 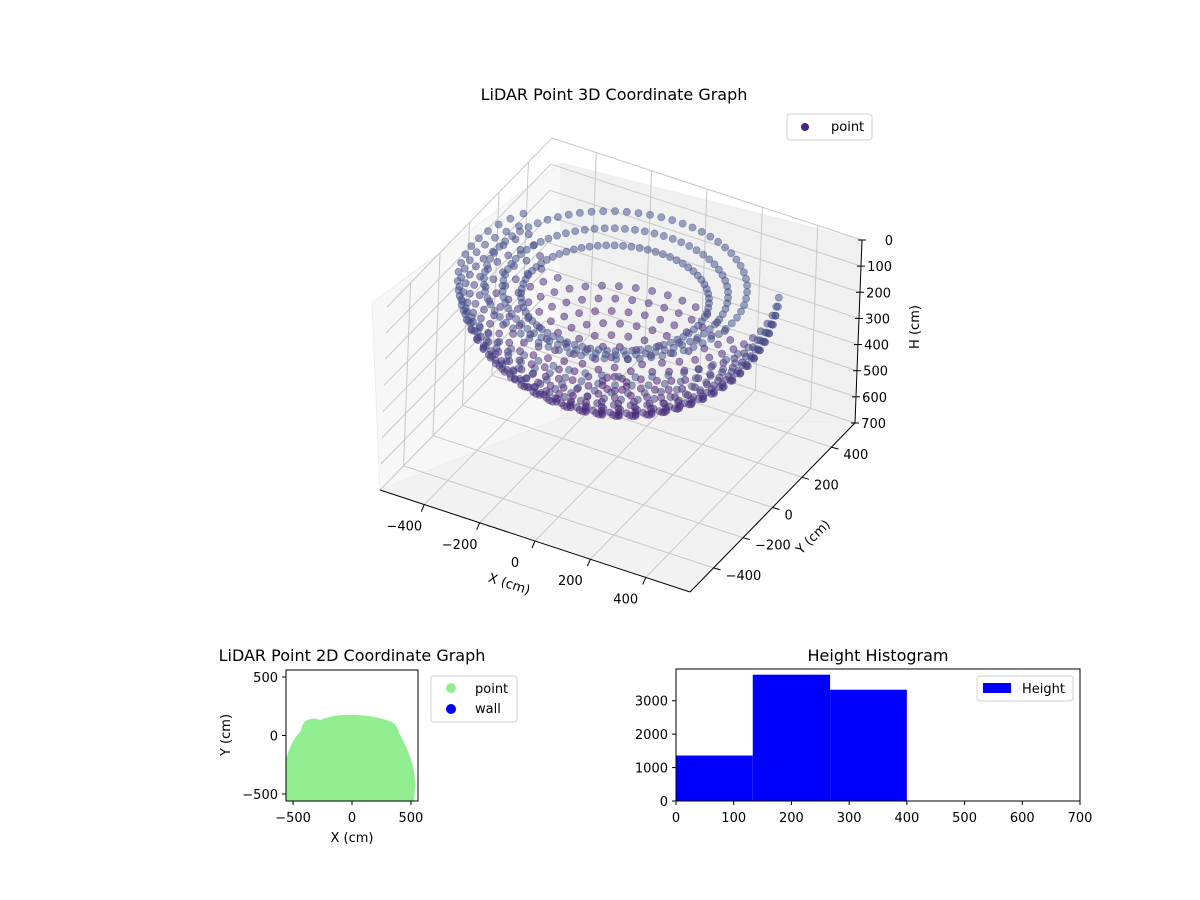 What do you see at coordinates (813, 537) in the screenshot?
I see `y-axis-label-3d: Y (cm)` at bounding box center [813, 537].